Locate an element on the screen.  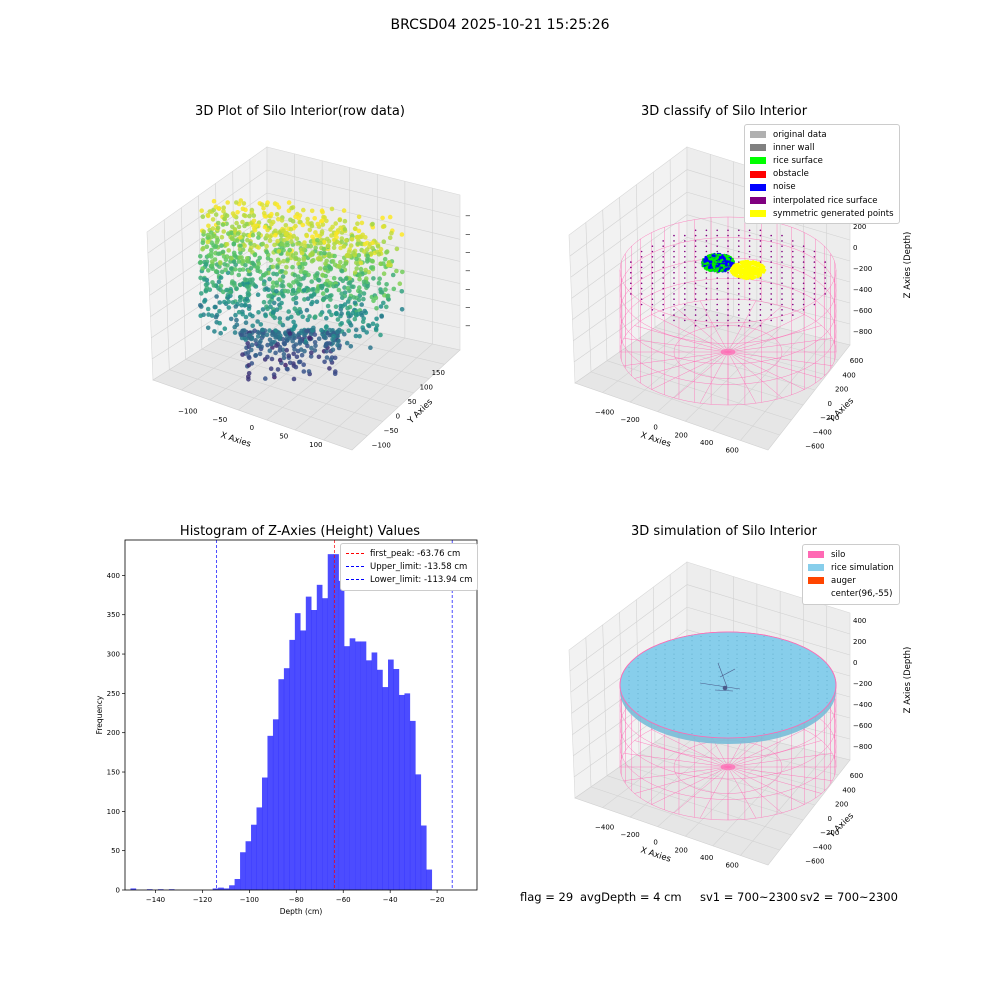
plot4-x-tick-label: 400 is located at coordinates (706, 858).